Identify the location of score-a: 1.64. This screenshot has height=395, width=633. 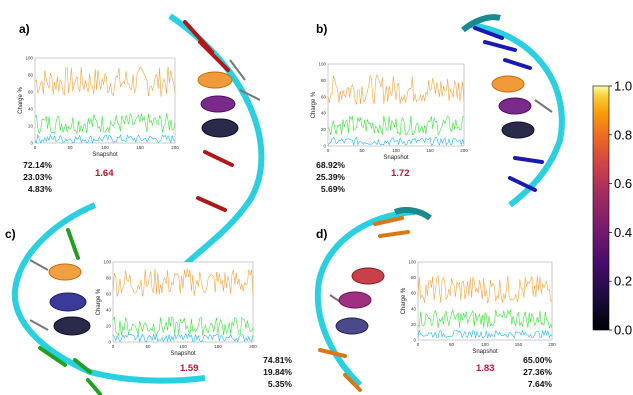
(104, 173).